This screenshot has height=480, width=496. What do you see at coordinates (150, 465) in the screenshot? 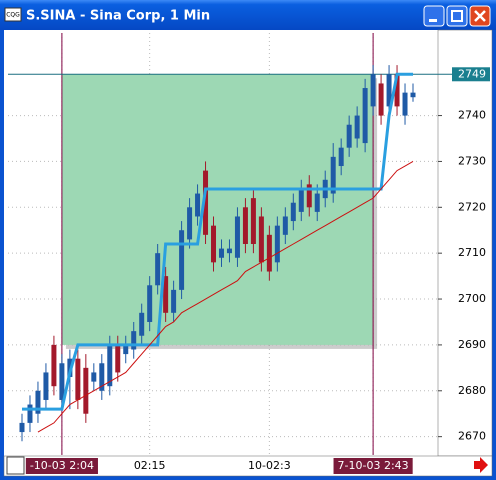
I see `x-tick-label: 02:15` at bounding box center [150, 465].